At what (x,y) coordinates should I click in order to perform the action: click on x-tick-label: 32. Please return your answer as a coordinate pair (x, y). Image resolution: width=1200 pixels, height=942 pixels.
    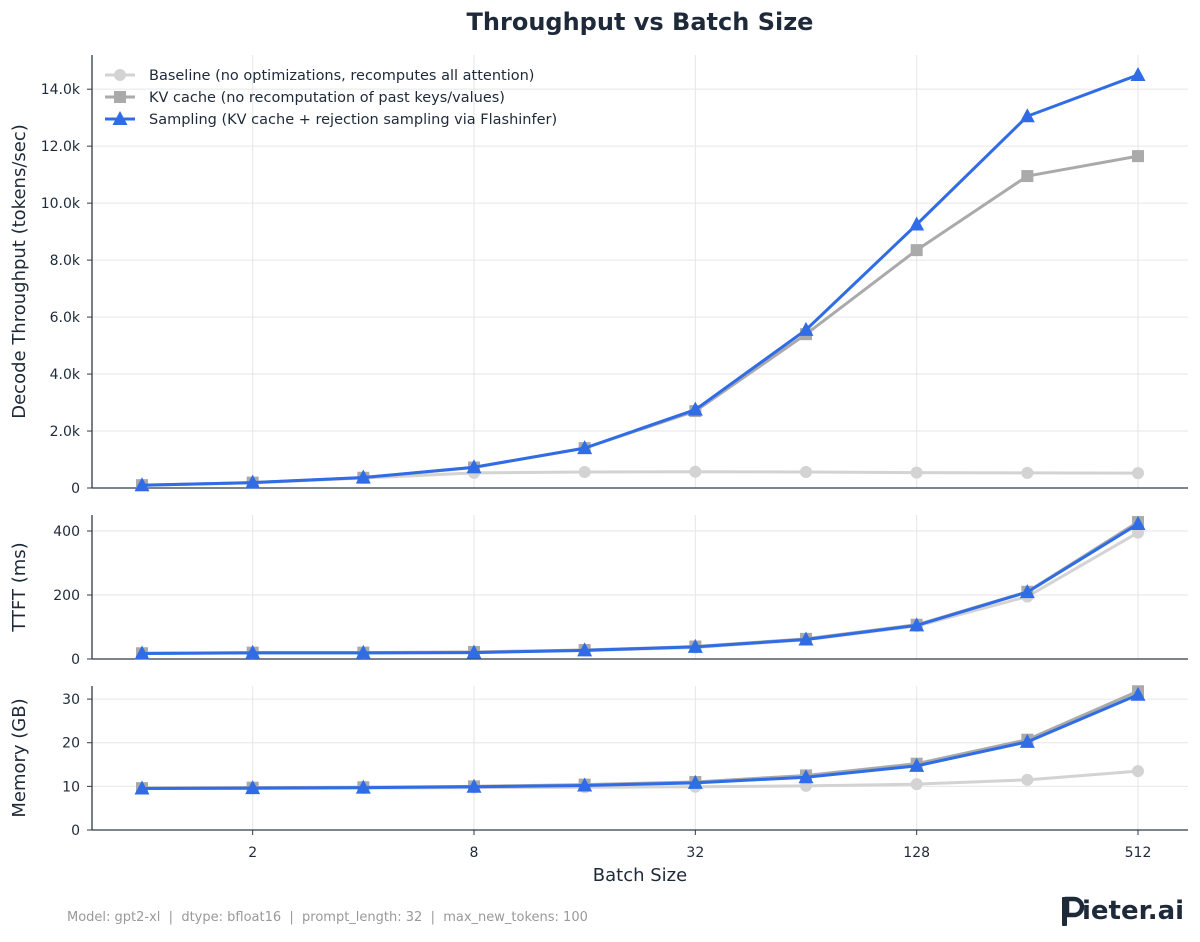
    Looking at the image, I should click on (695, 853).